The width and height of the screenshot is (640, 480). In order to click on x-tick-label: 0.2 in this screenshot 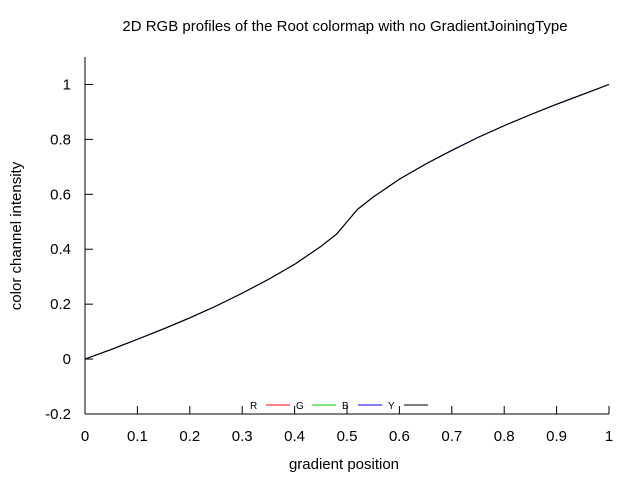, I will do `click(189, 436)`.